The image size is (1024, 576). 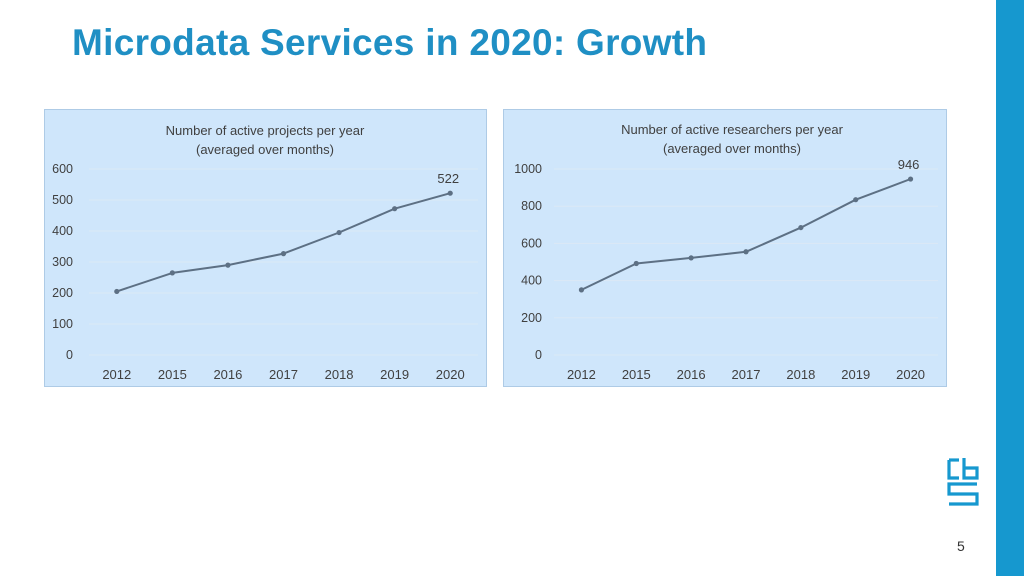 I want to click on page-number: 5, so click(x=961, y=546).